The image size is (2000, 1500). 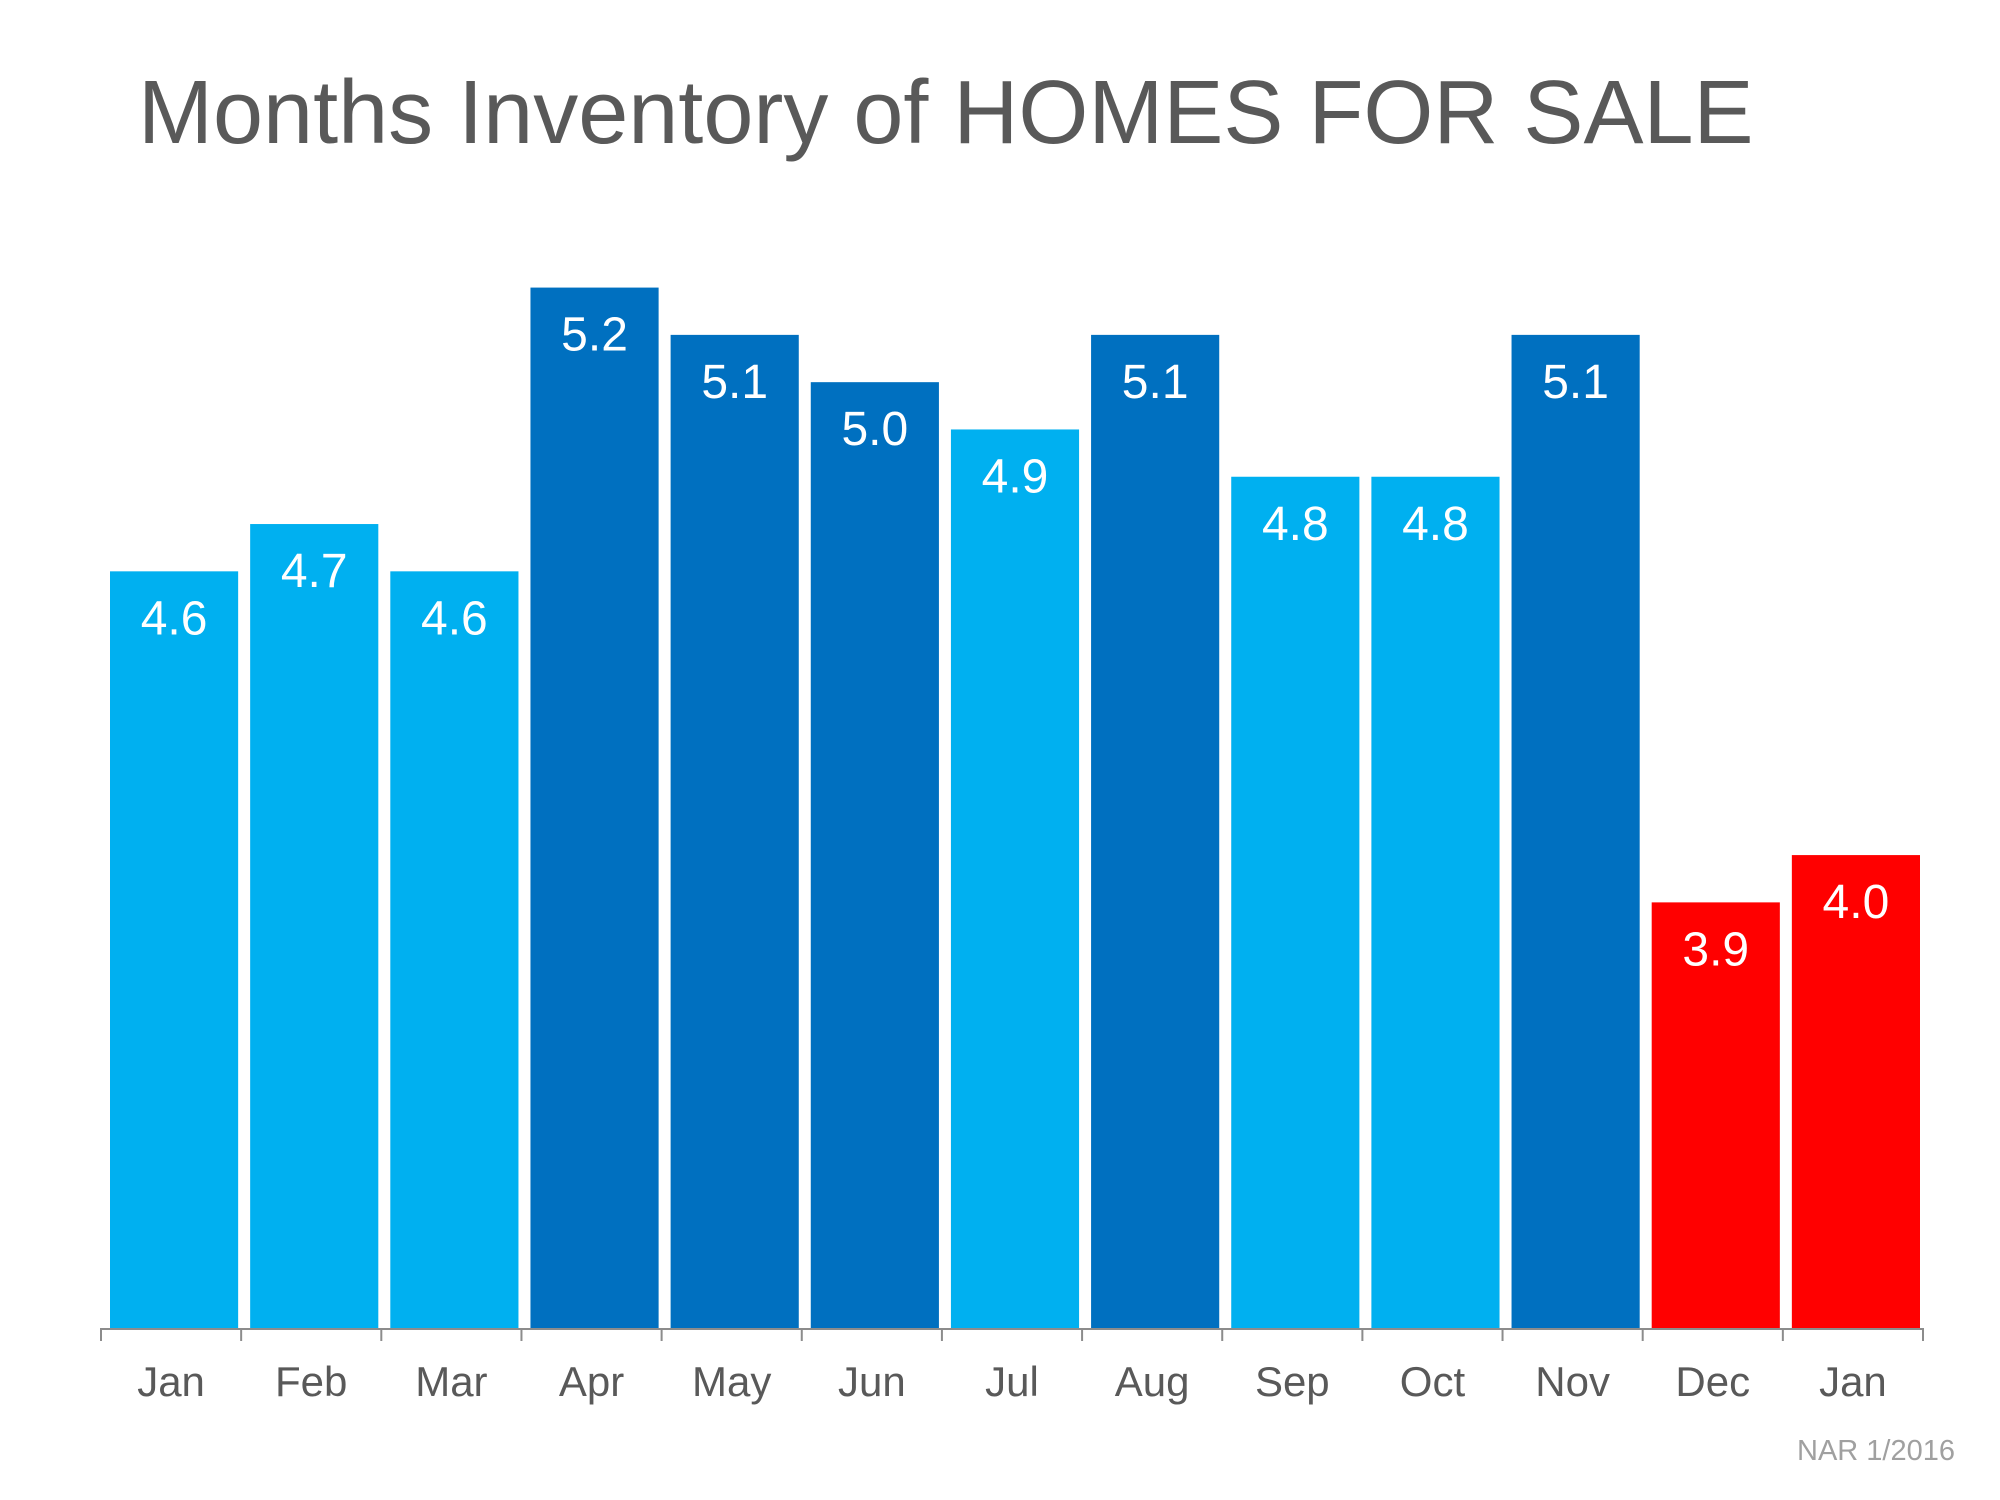 What do you see at coordinates (1292, 1381) in the screenshot?
I see `x-tick-label: Sep` at bounding box center [1292, 1381].